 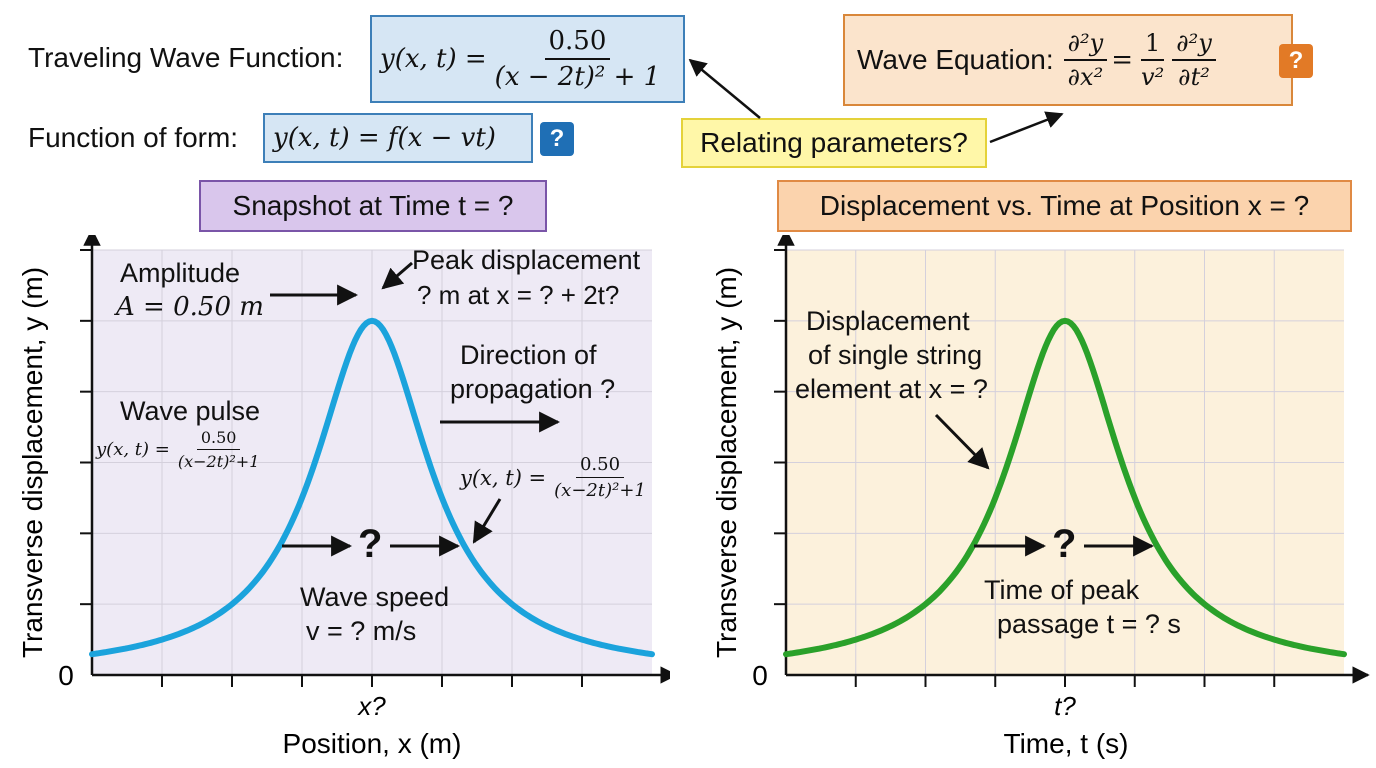 I want to click on curve-formula-fraction: 0.50 (x−2t)²+1, so click(x=600, y=477).